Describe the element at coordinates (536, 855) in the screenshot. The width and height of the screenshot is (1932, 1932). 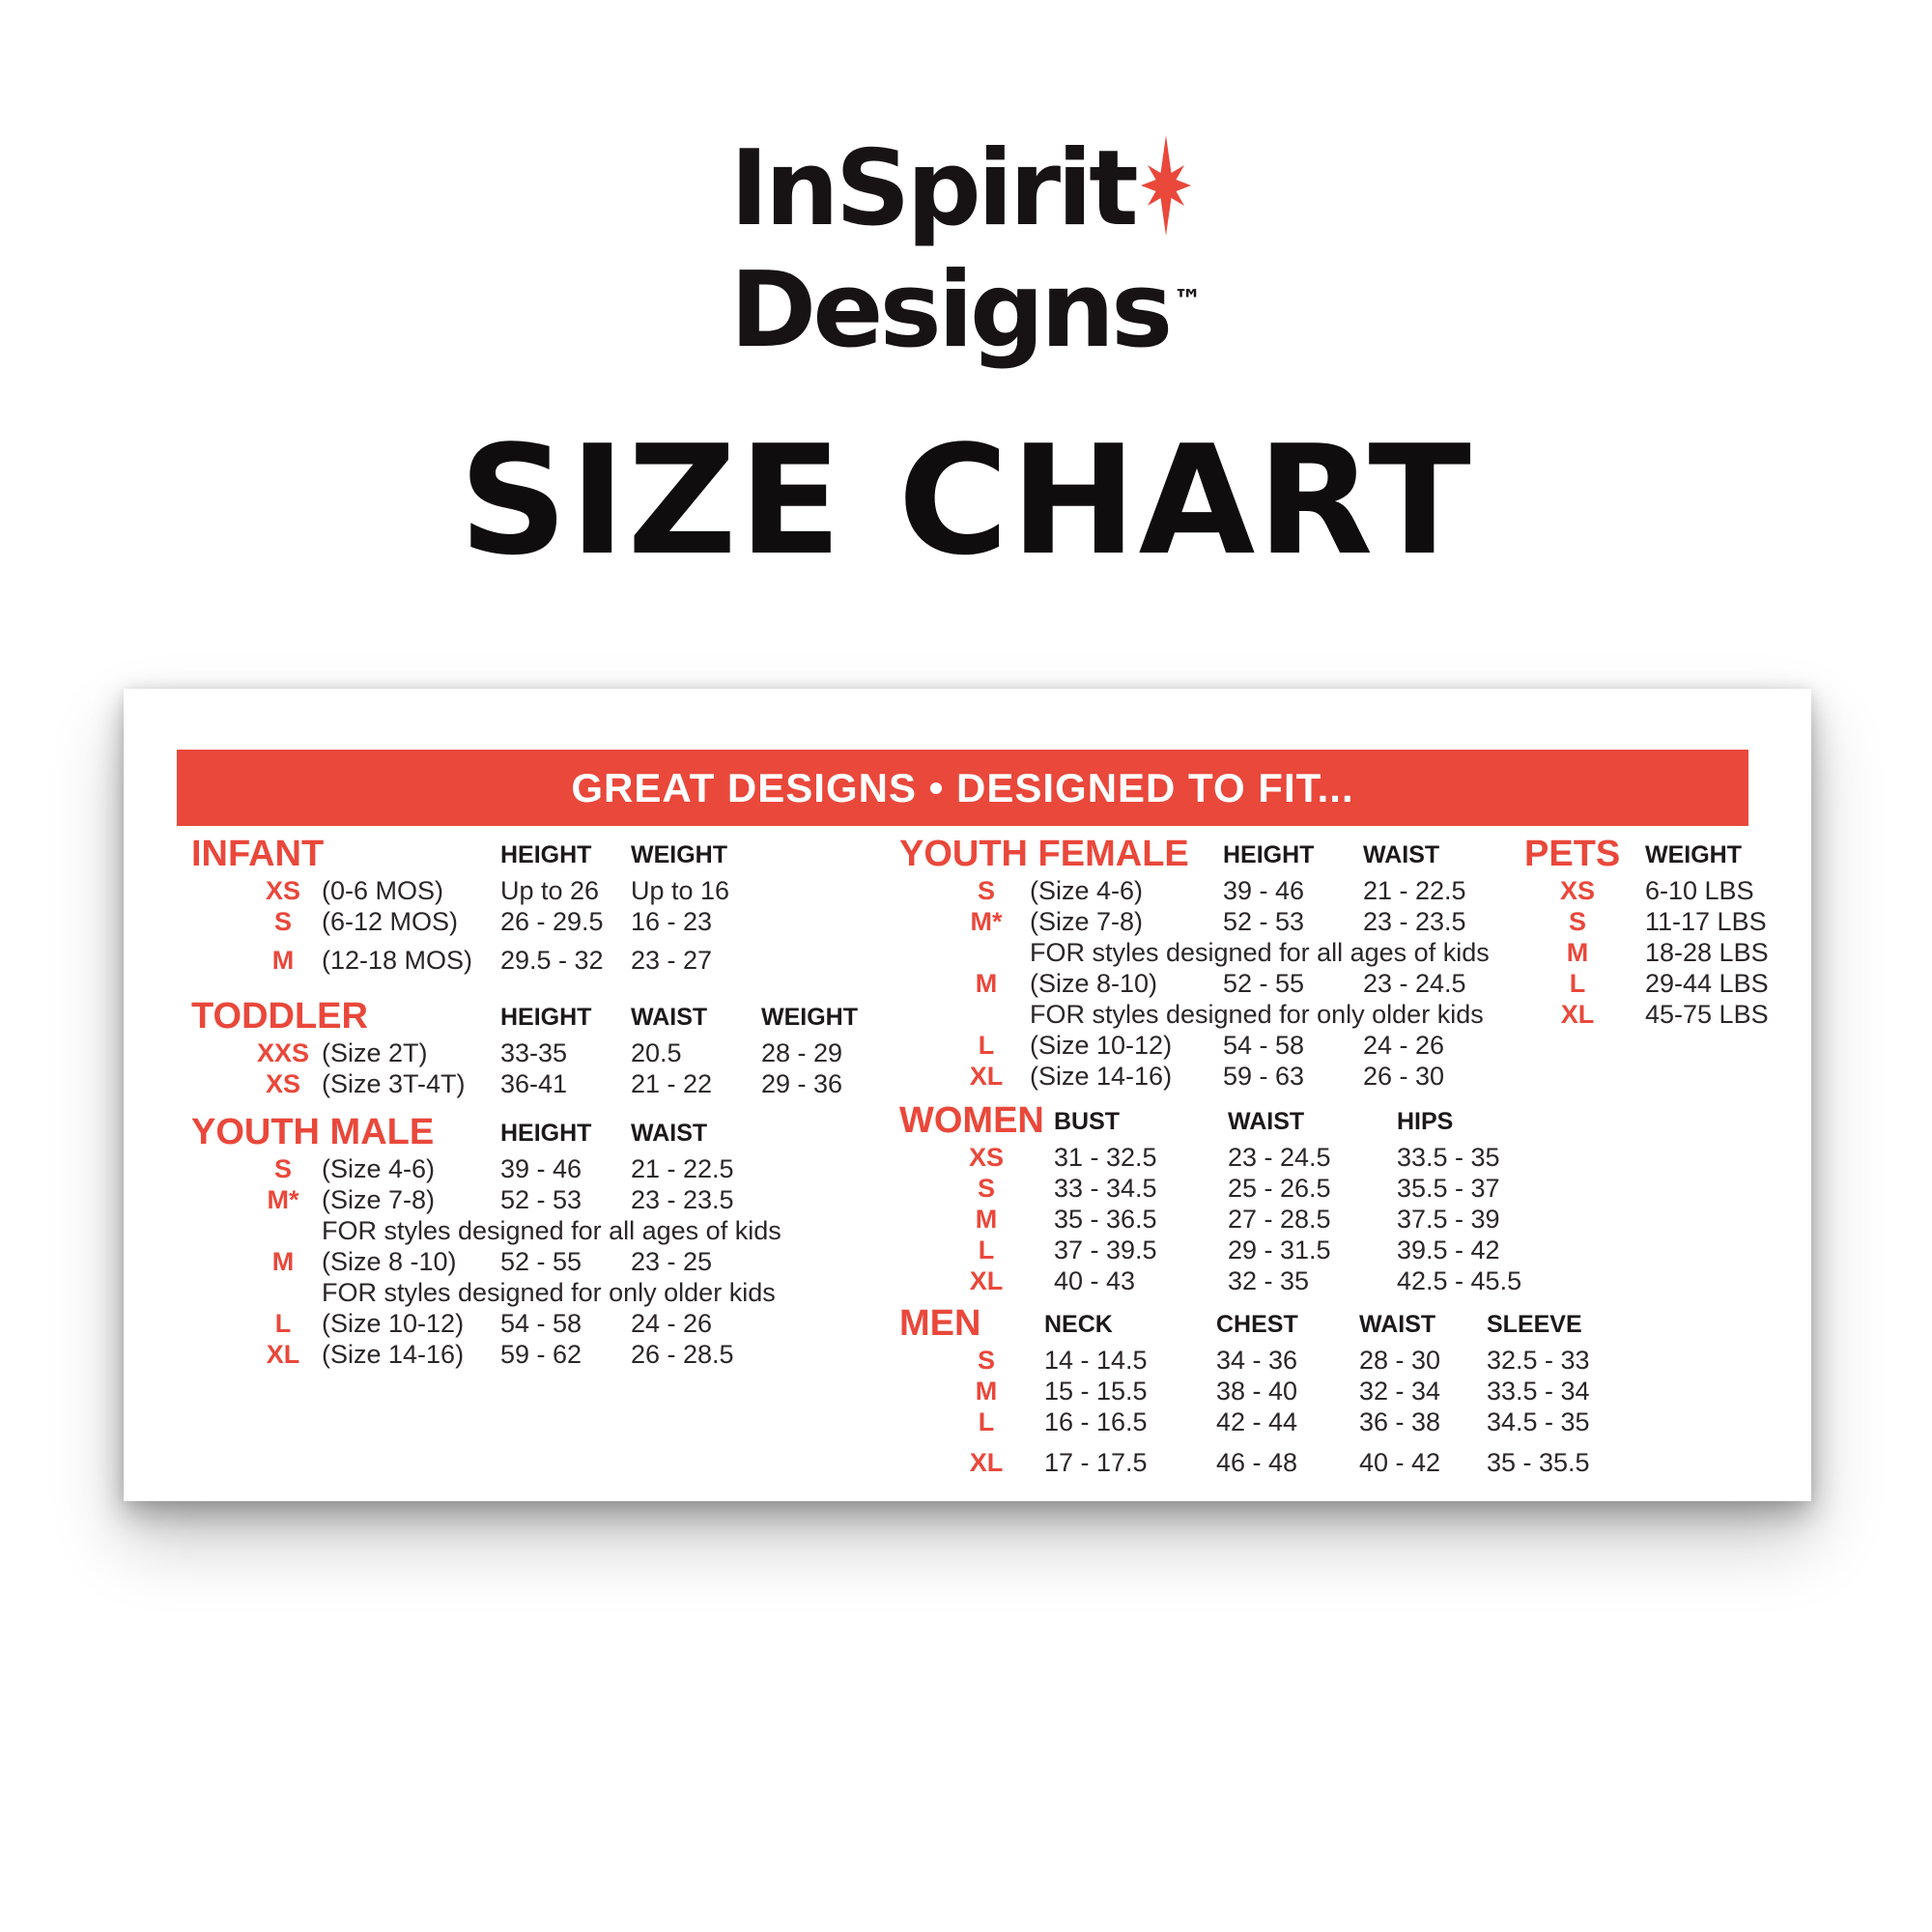
I see `section-header: INFANT HEIGHT WEIGHT` at that location.